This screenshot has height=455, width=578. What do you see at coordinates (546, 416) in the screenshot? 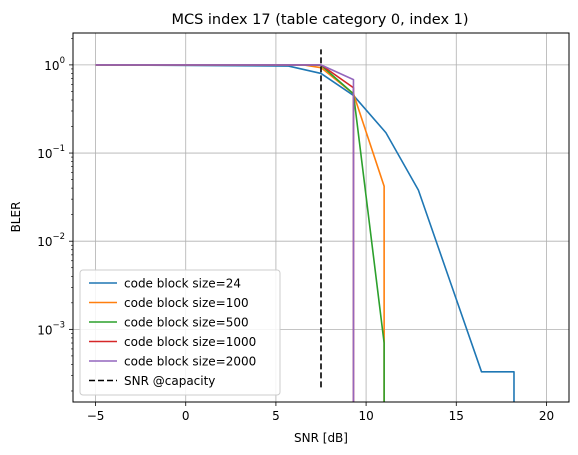
I see `x-tick-label: 20` at bounding box center [546, 416].